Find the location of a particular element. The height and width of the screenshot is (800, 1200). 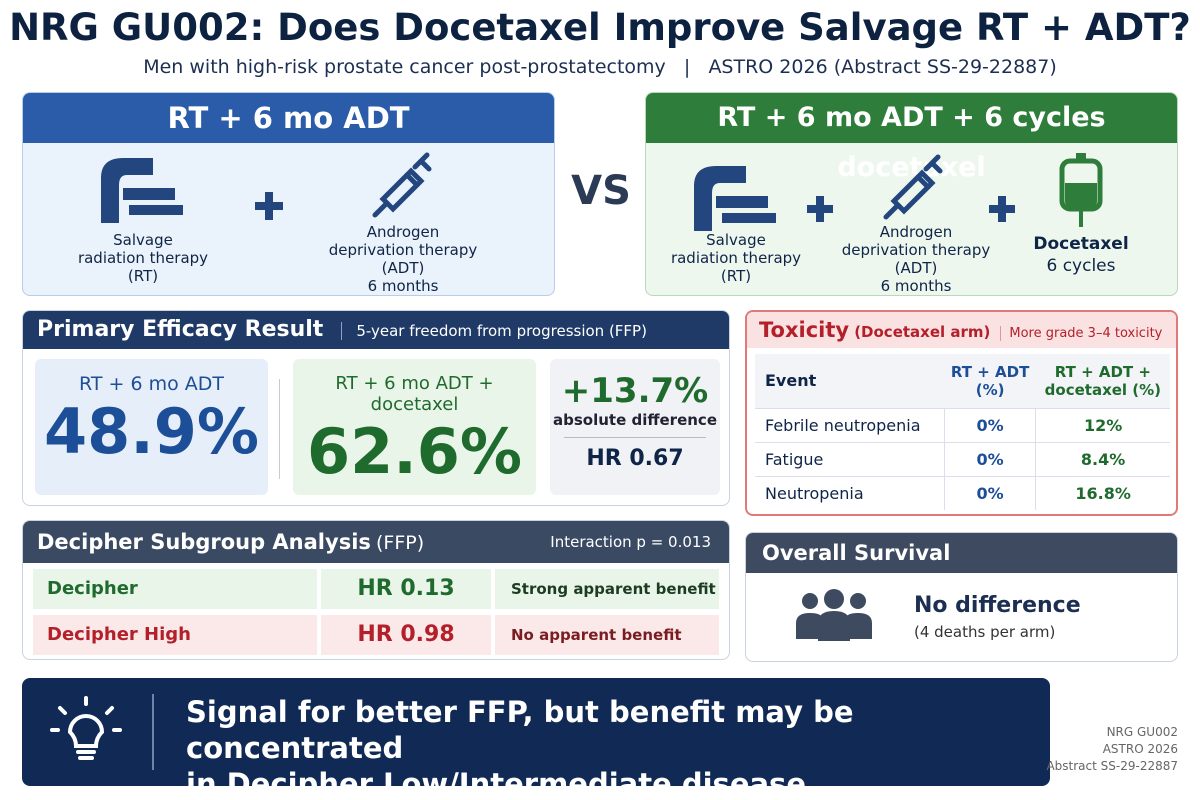

subgroup-hr: HR 0.13 is located at coordinates (406, 589).